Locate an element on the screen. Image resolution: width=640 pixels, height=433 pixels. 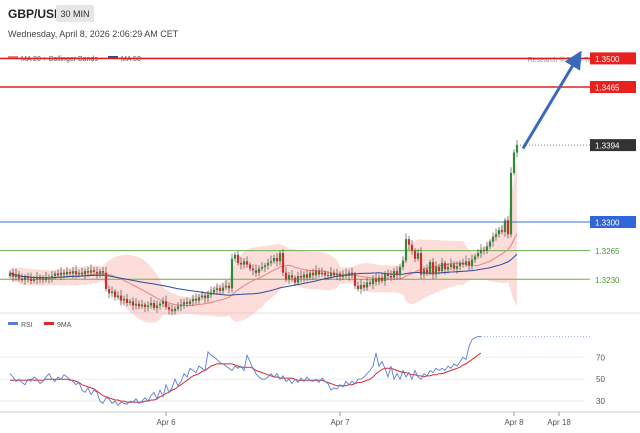
legend-rsi-label: RSI is located at coordinates (27, 325).